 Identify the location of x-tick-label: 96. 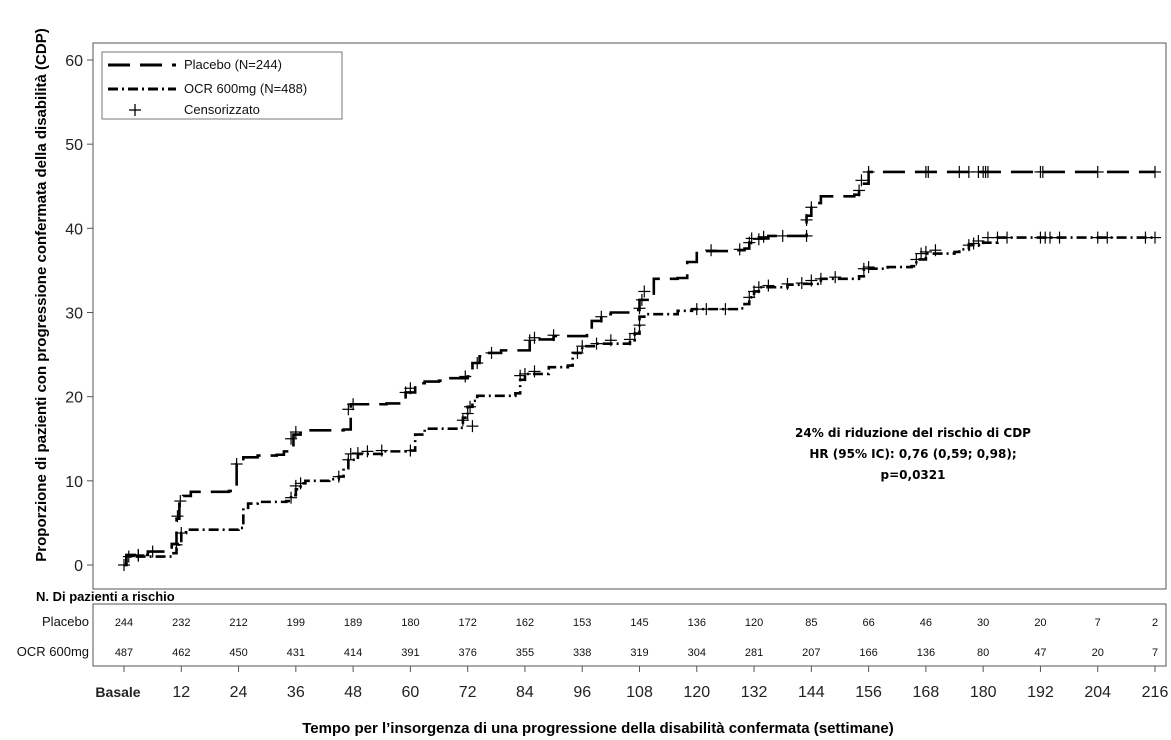
(582, 692).